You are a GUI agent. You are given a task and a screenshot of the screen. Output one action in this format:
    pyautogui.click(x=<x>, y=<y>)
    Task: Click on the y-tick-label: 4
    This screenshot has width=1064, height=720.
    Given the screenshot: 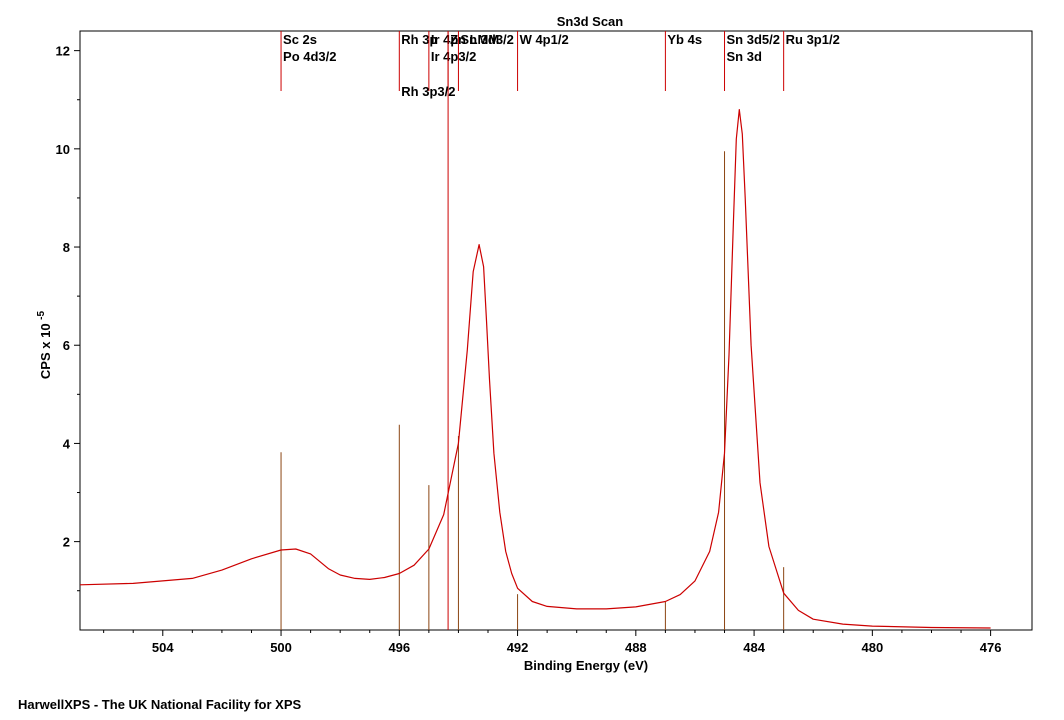 What is the action you would take?
    pyautogui.click(x=67, y=443)
    